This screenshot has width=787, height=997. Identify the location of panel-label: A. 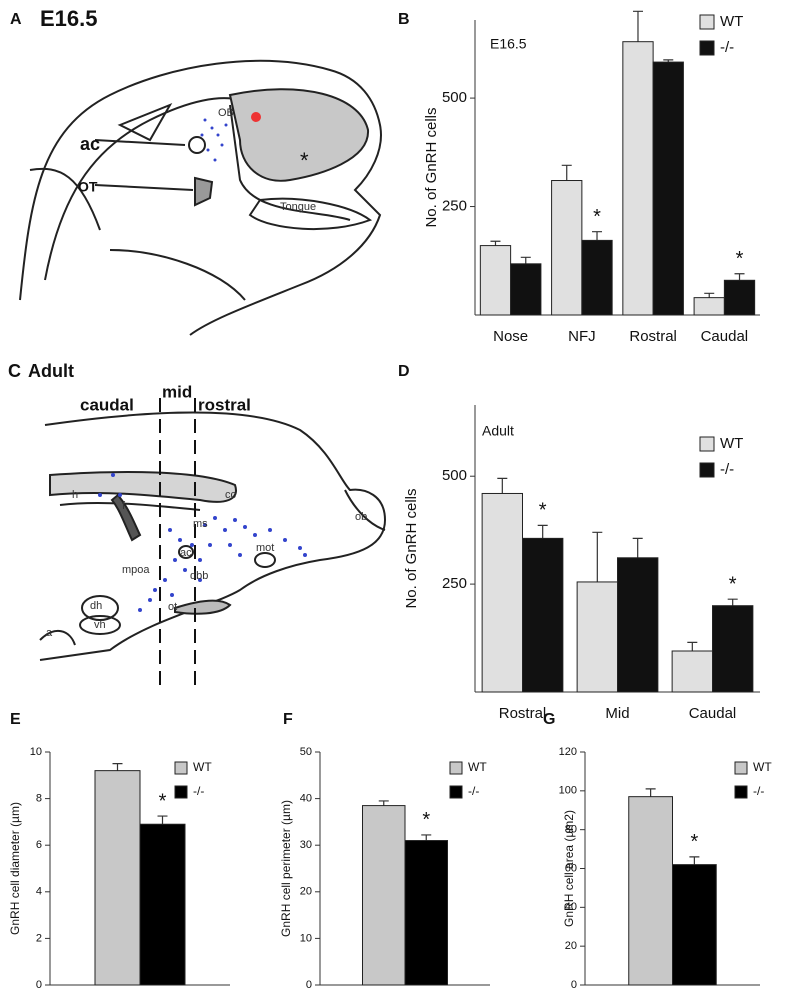
(16, 19).